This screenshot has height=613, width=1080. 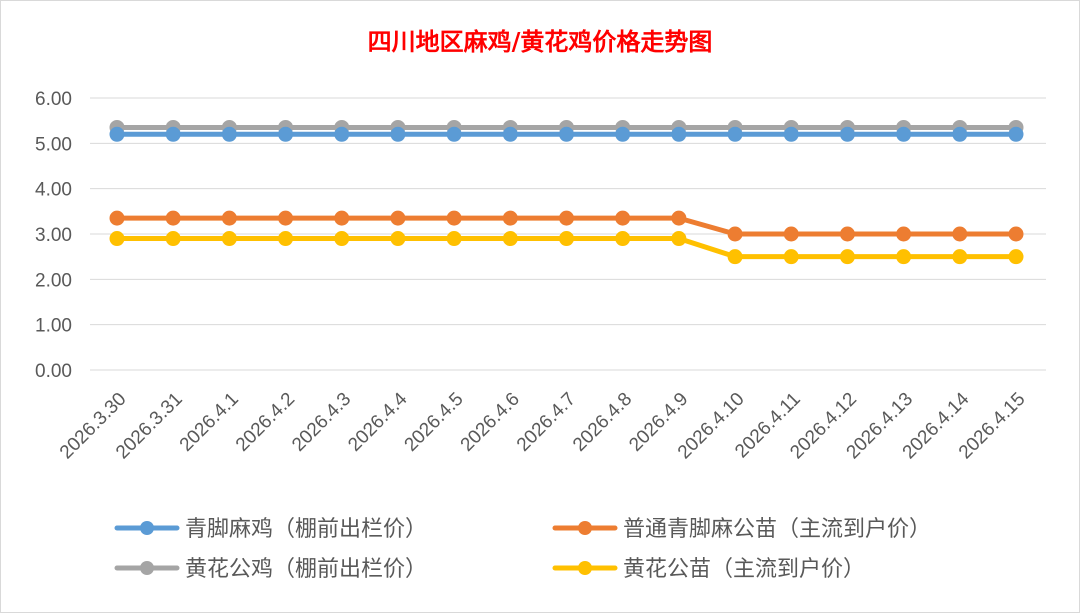 What do you see at coordinates (546, 422) in the screenshot?
I see `x-tick-label: 2026.4.7` at bounding box center [546, 422].